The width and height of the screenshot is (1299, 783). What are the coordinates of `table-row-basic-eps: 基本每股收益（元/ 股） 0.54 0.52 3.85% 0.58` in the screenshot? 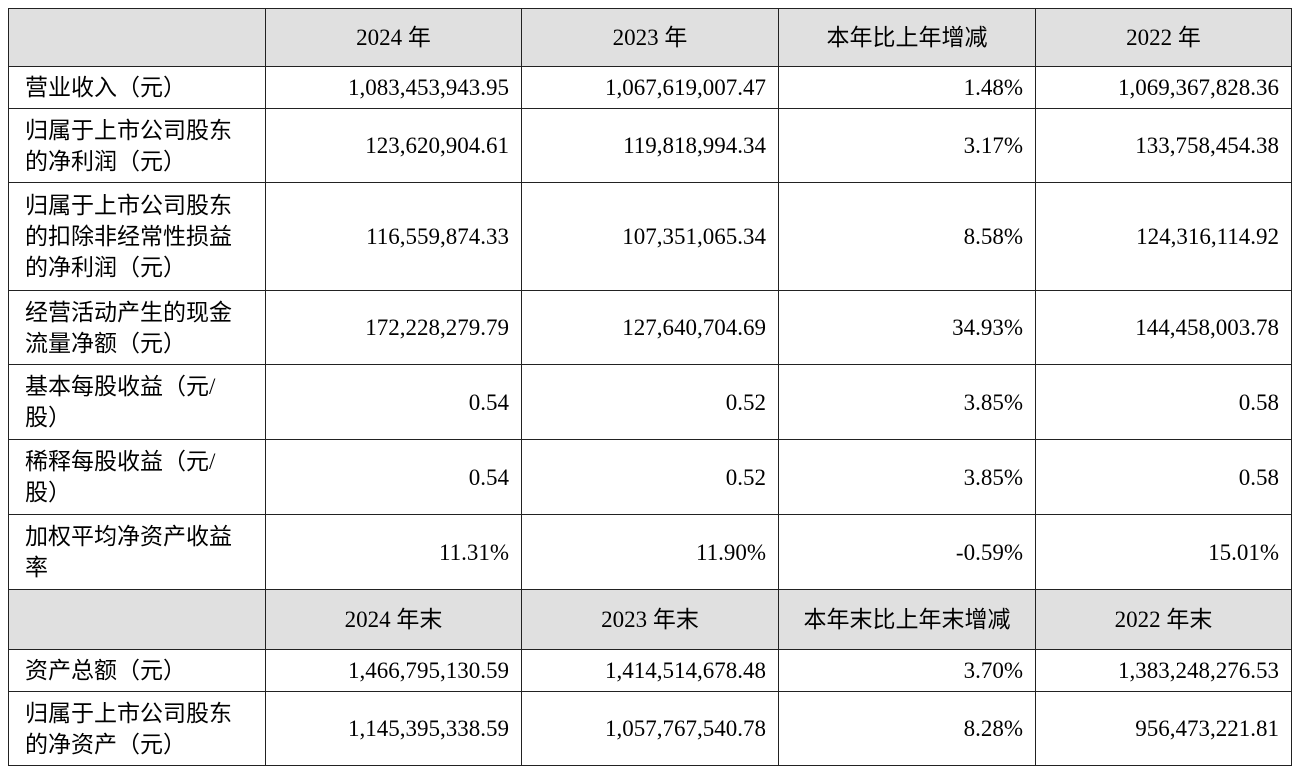 It's located at (650, 402).